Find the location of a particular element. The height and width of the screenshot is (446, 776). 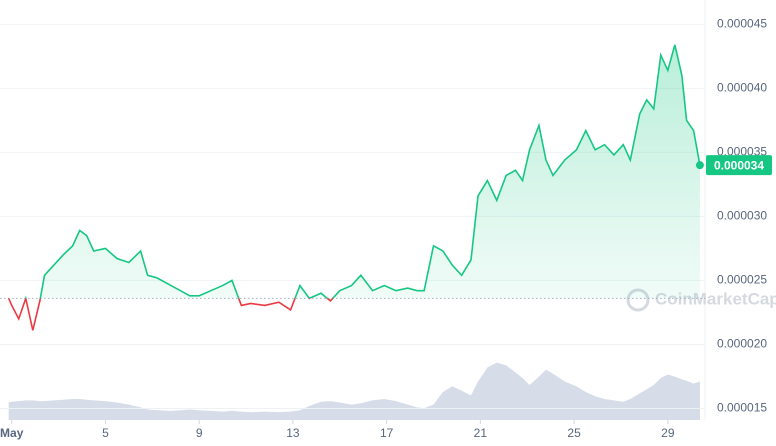

x-tick-label: 9 is located at coordinates (199, 433).